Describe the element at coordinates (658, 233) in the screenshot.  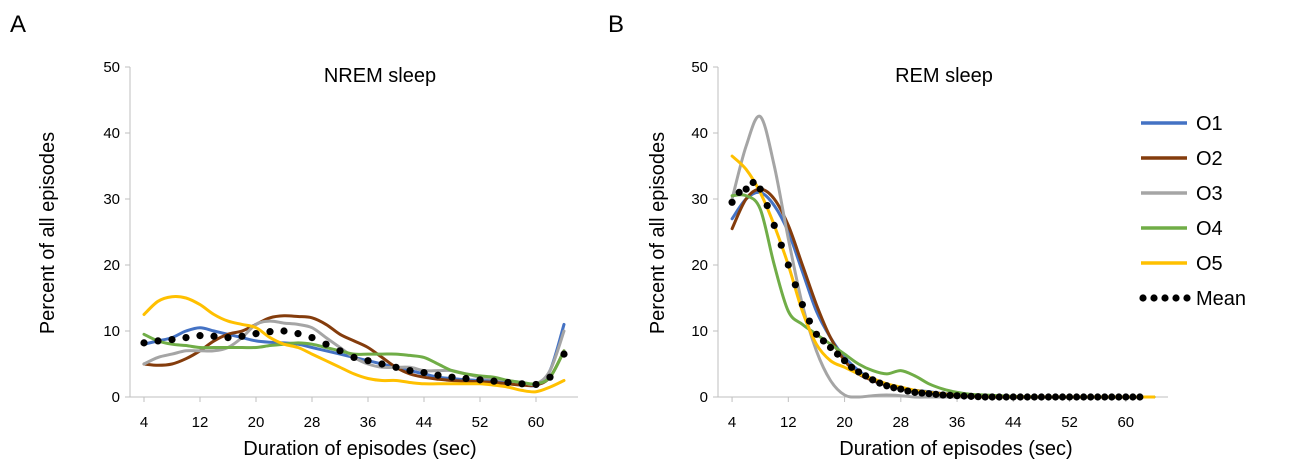
I see `panel-b-ylabel: Percent of all episodes` at that location.